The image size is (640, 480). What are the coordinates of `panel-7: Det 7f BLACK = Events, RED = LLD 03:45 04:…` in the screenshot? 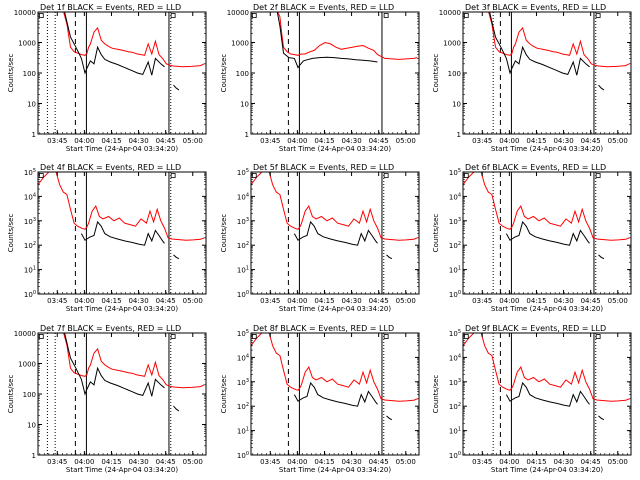 It's located at (107, 399).